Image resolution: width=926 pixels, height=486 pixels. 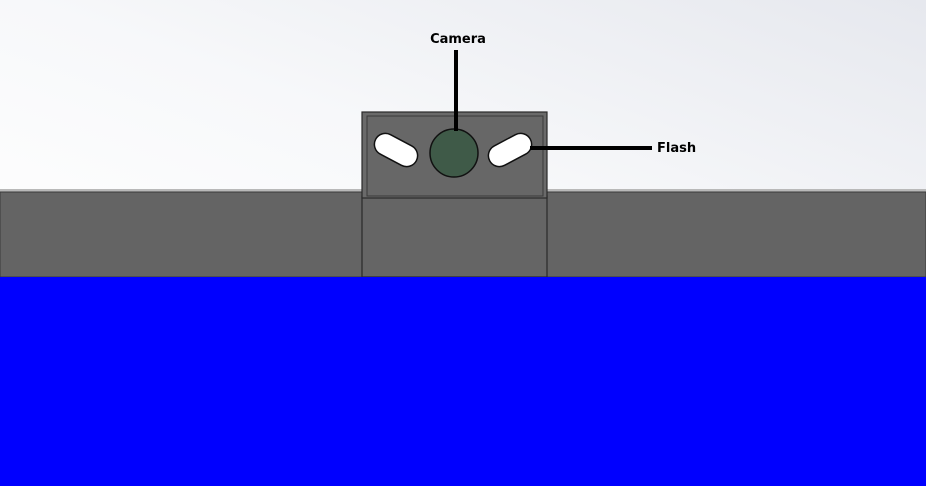 I want to click on camera-lens, so click(x=454, y=153).